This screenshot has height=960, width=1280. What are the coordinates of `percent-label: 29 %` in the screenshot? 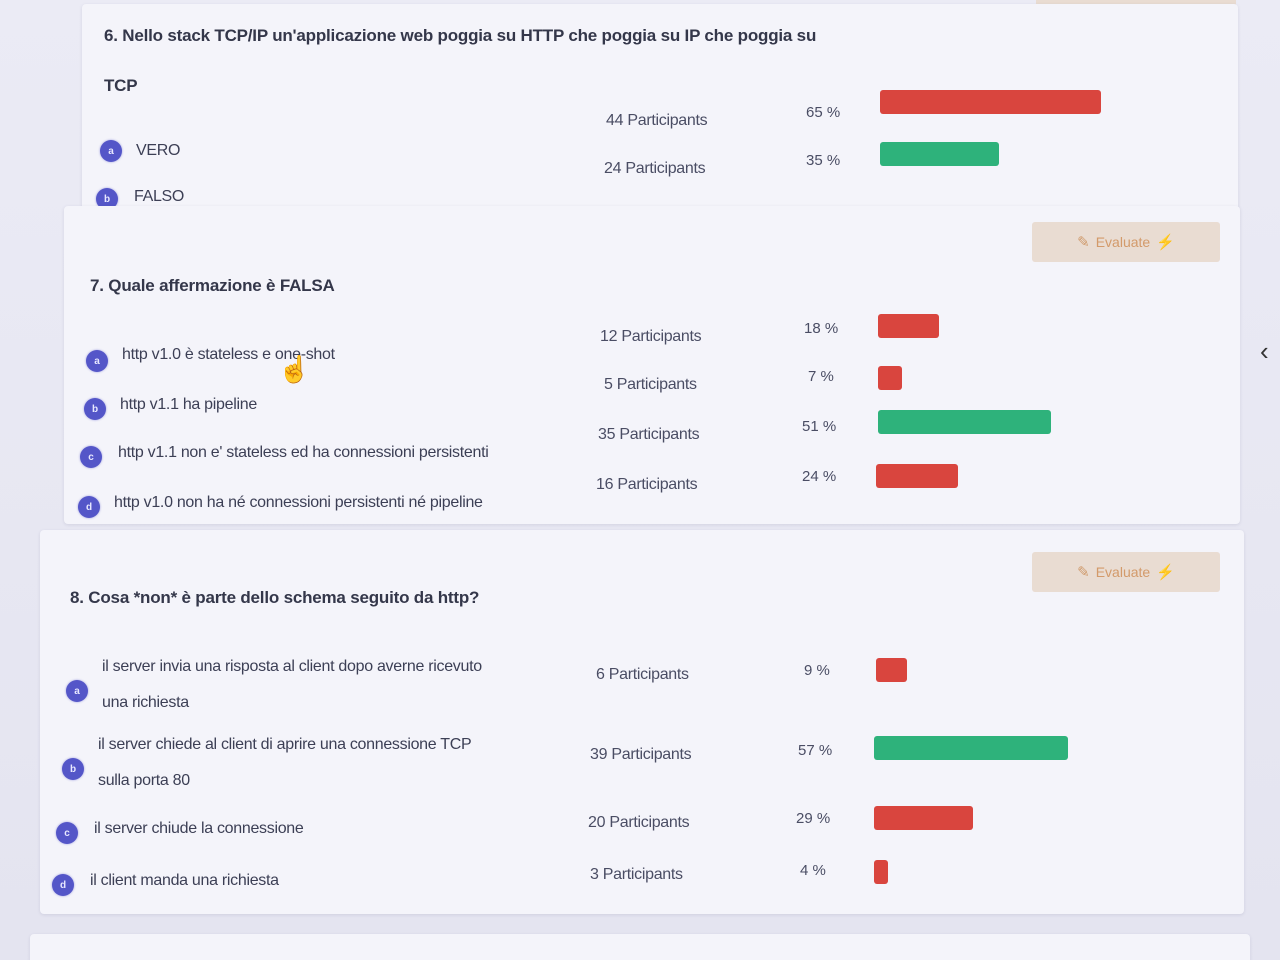 It's located at (813, 818).